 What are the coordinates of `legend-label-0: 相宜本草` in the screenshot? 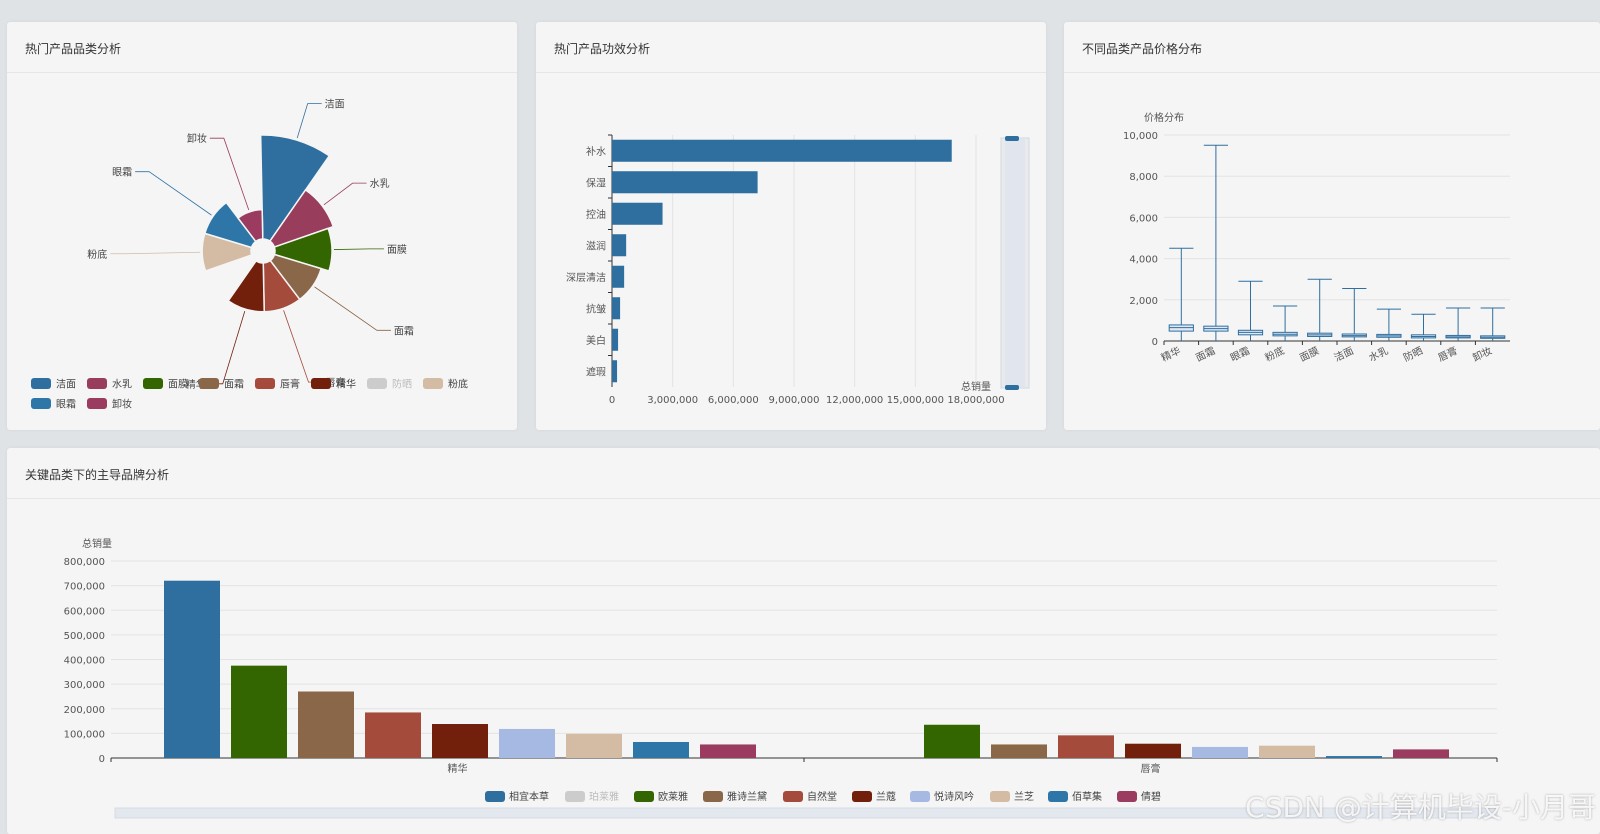 It's located at (529, 796).